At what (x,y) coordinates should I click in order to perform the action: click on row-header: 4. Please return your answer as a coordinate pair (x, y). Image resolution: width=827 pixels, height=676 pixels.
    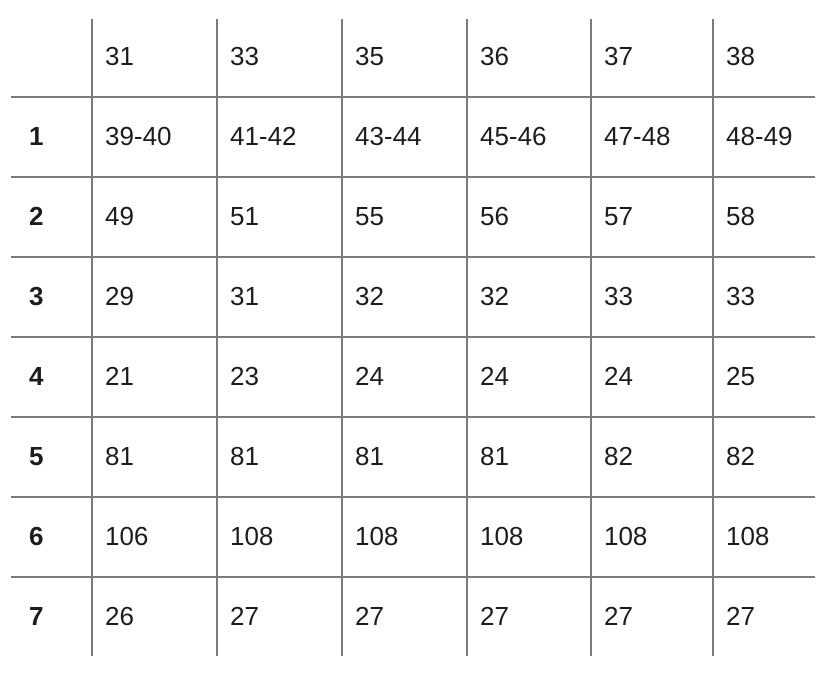
    Looking at the image, I should click on (36, 376).